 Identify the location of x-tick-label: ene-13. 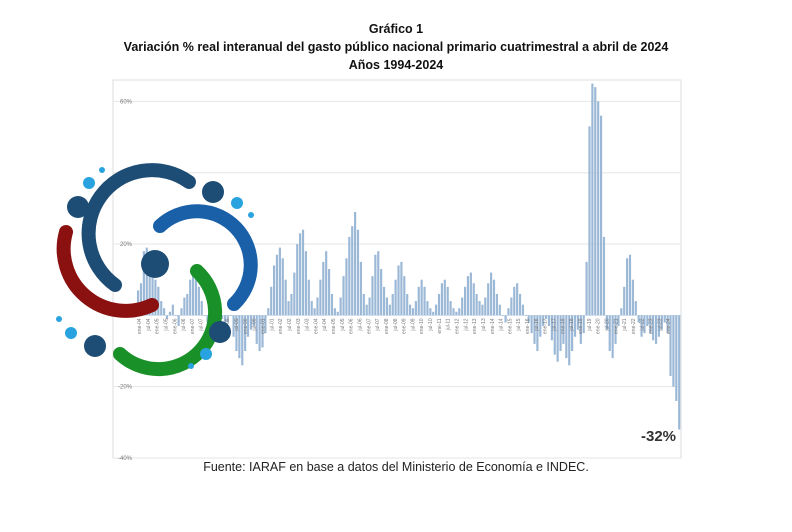
(475, 326).